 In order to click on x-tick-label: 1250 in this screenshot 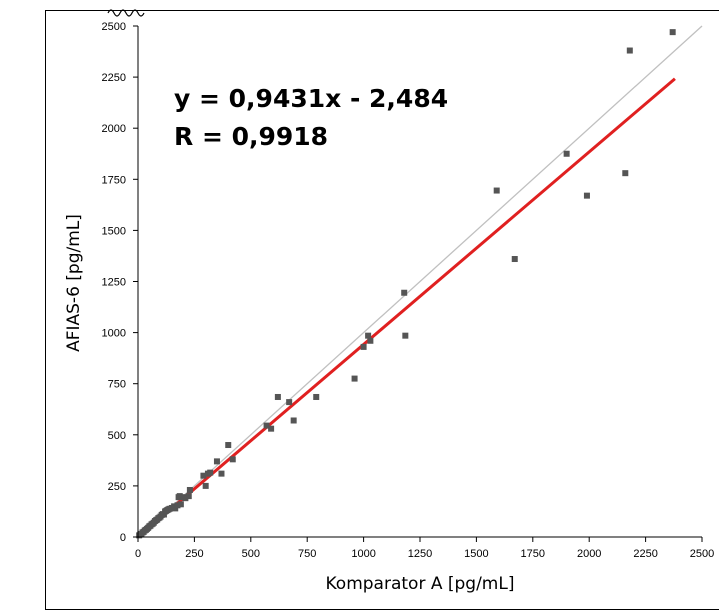, I will do `click(420, 554)`.